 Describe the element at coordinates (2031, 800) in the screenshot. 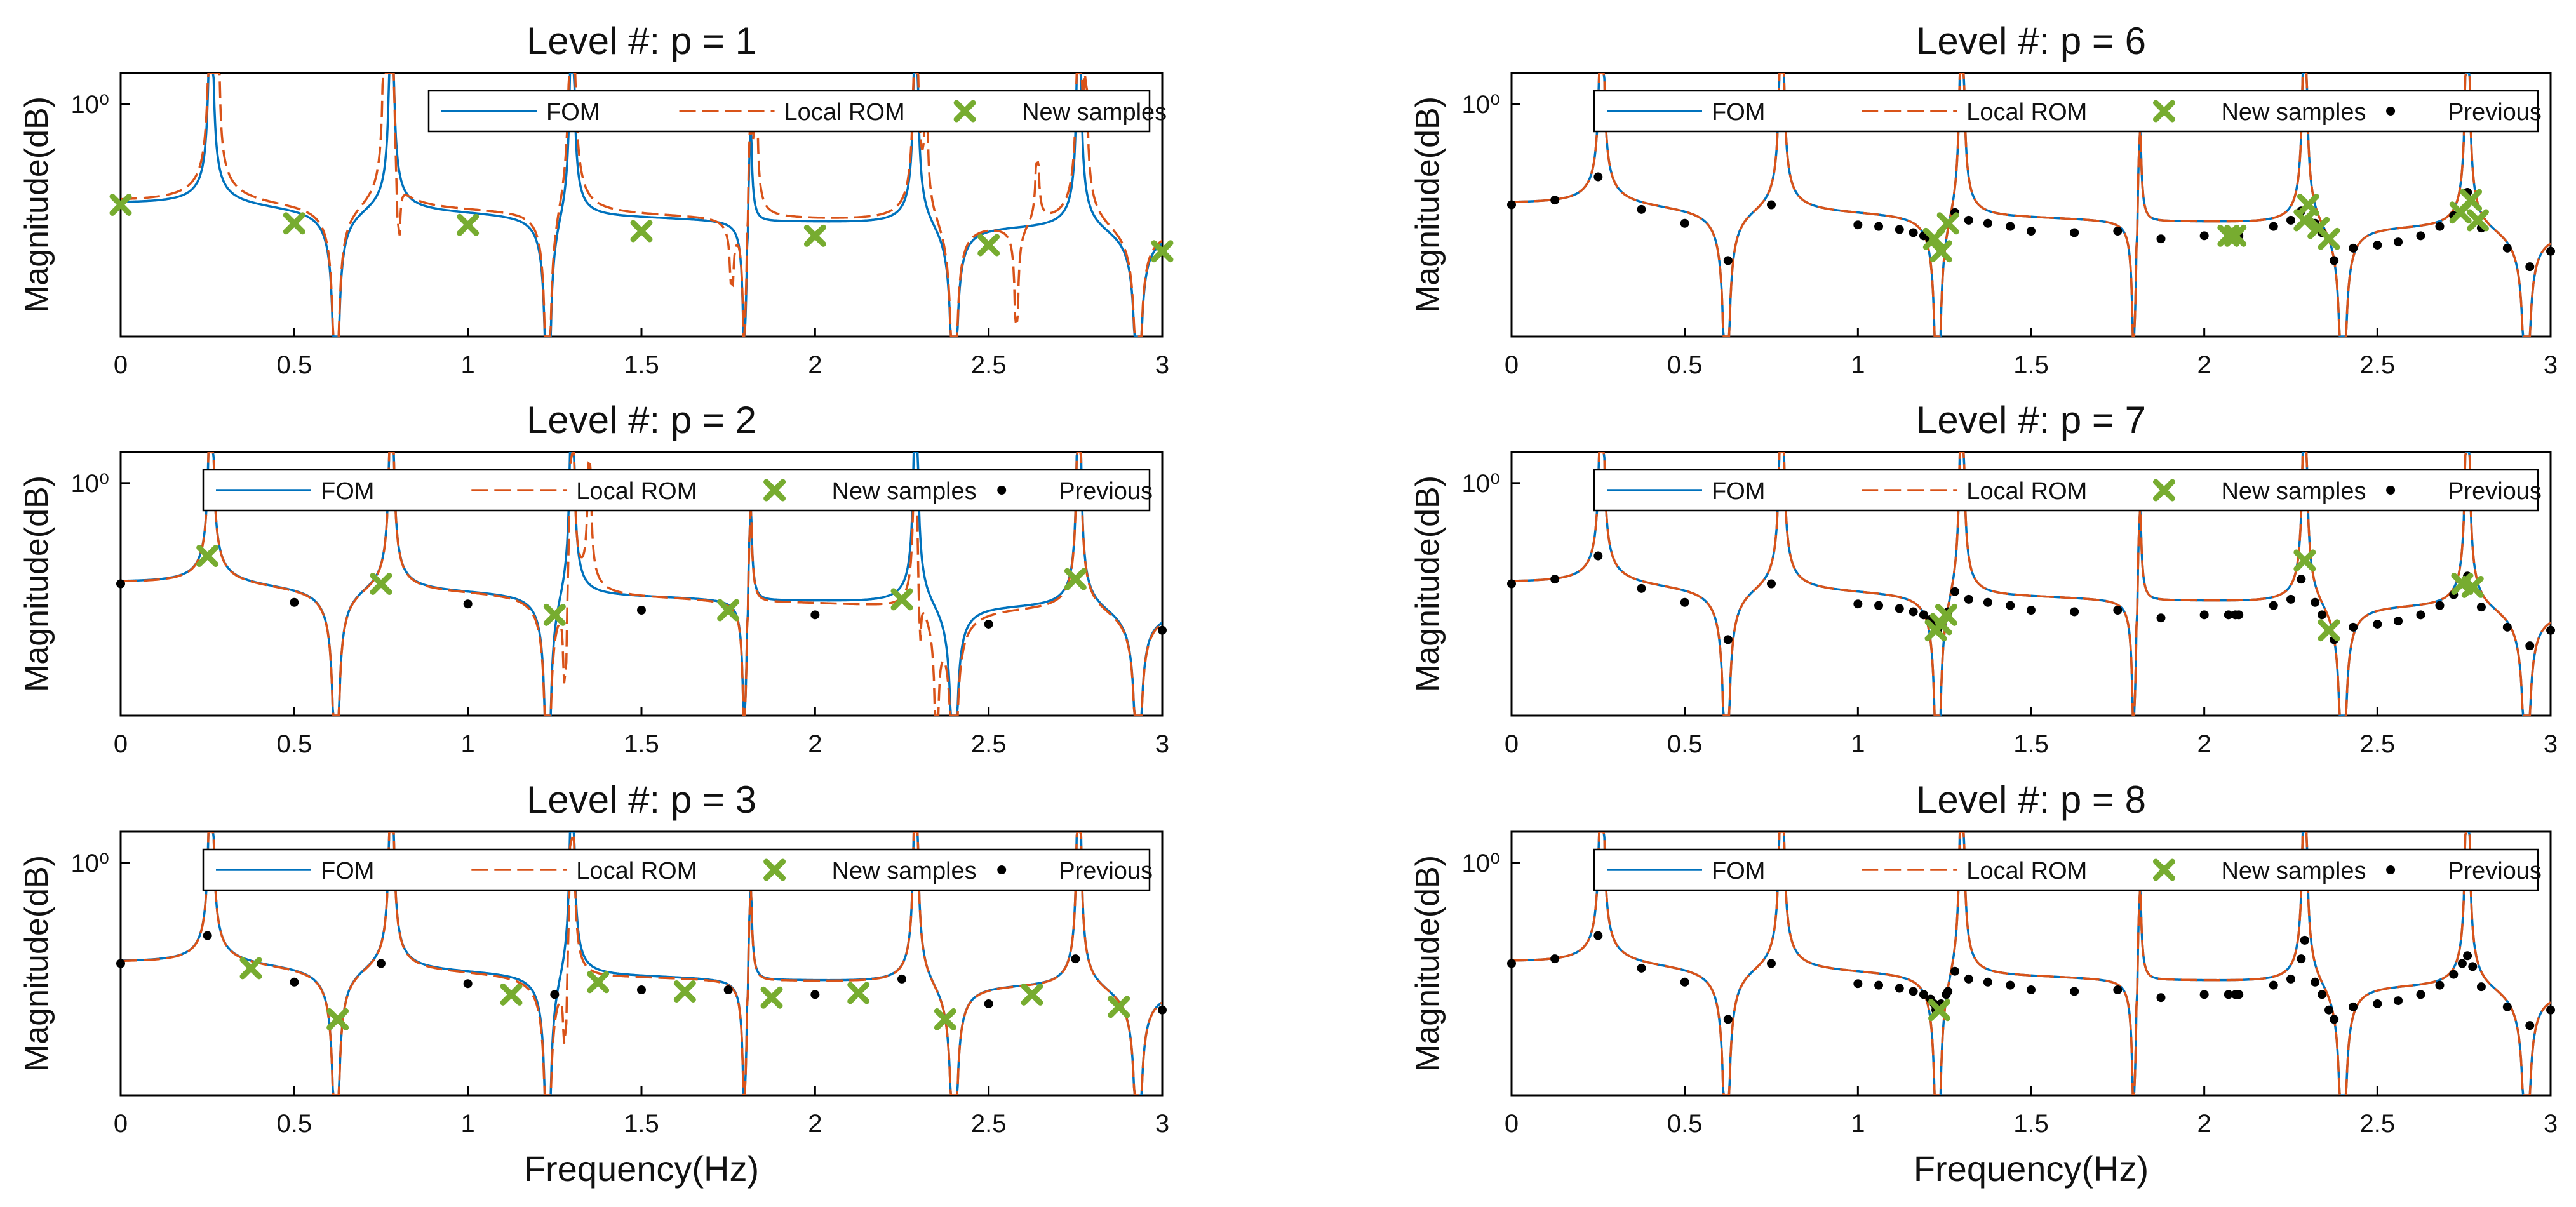

I see `chart-title: Level #: p = 8` at that location.